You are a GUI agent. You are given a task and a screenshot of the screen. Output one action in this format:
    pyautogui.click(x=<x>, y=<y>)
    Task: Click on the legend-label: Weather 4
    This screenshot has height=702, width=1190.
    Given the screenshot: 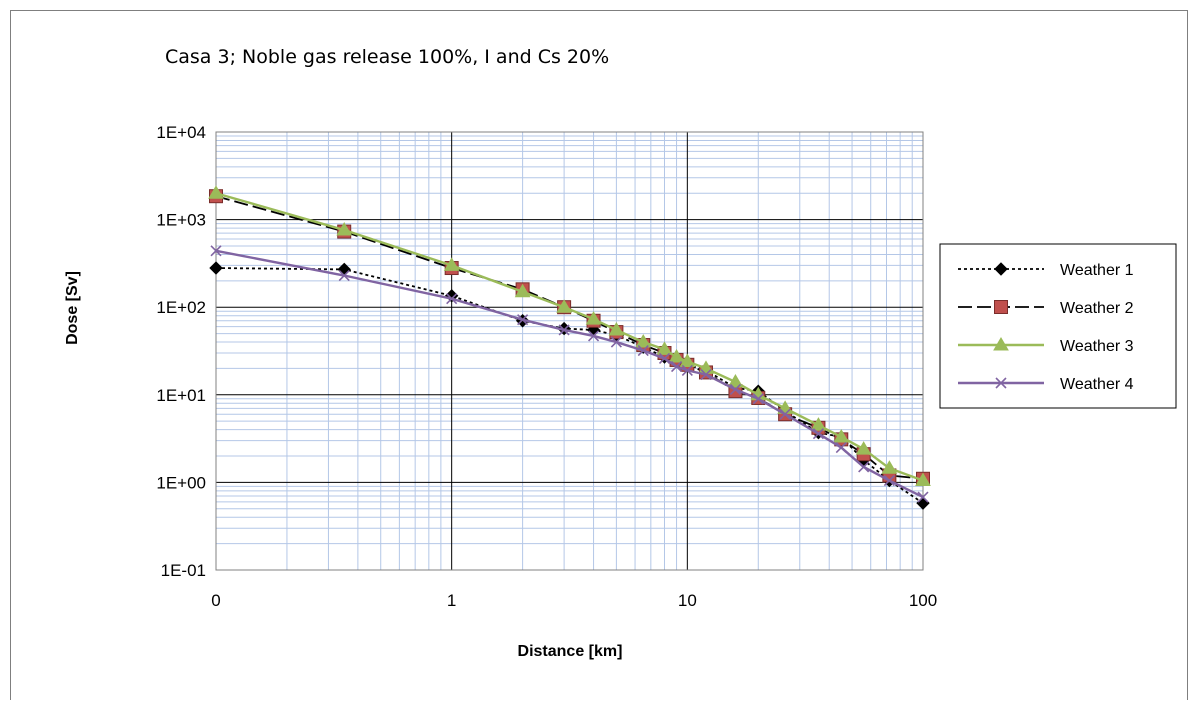 What is the action you would take?
    pyautogui.click(x=1097, y=384)
    